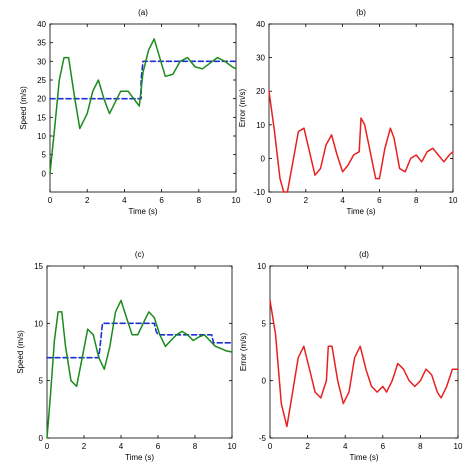 This screenshot has width=474, height=473. Describe the element at coordinates (263, 438) in the screenshot. I see `y-tick-label: -5` at that location.